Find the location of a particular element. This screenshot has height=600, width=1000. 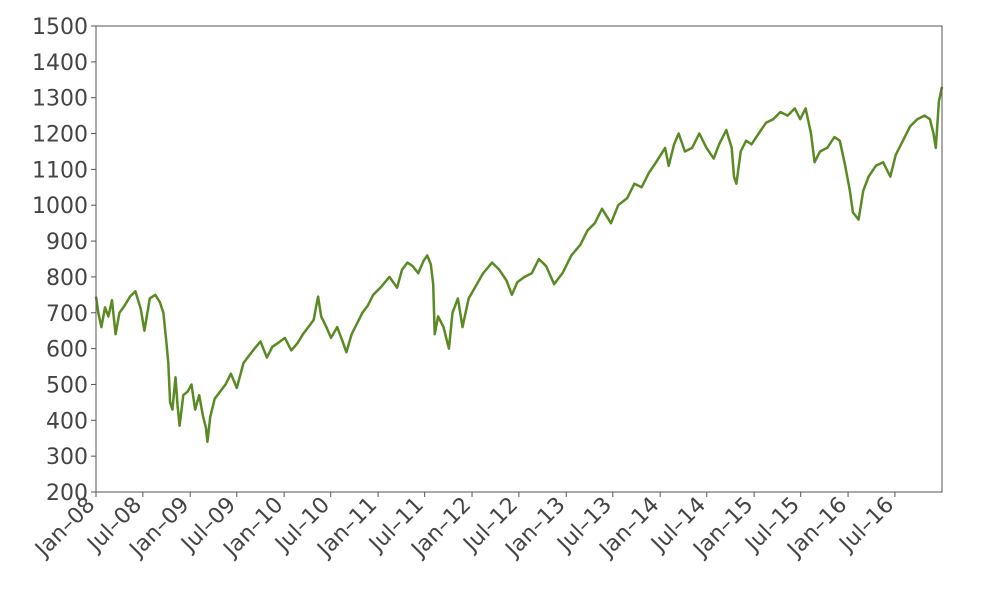

y-tick-label: 400 is located at coordinates (67, 421).